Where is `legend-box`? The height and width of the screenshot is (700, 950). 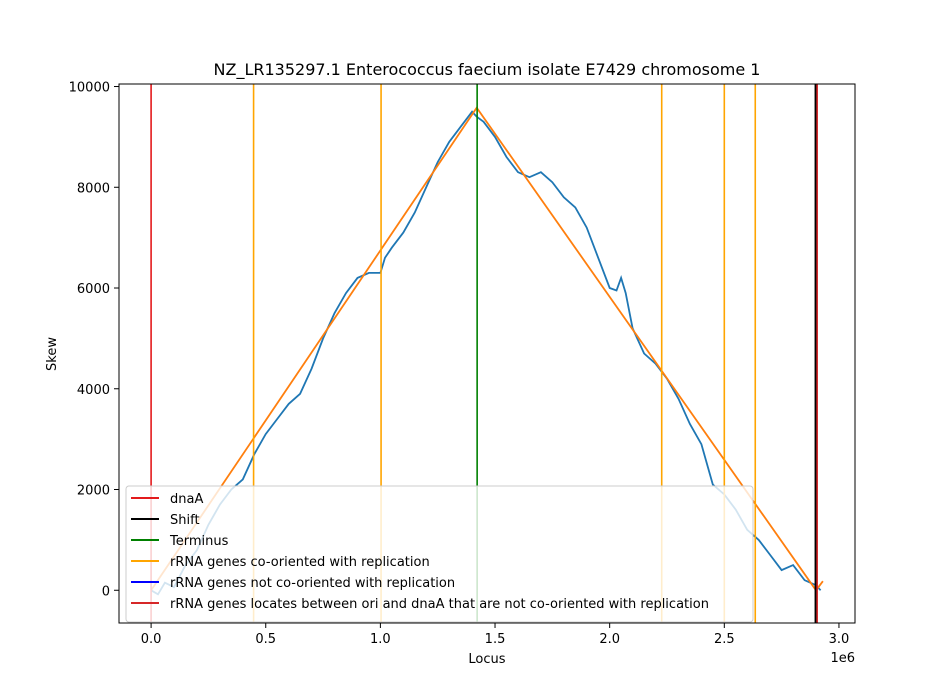 legend-box is located at coordinates (439, 554).